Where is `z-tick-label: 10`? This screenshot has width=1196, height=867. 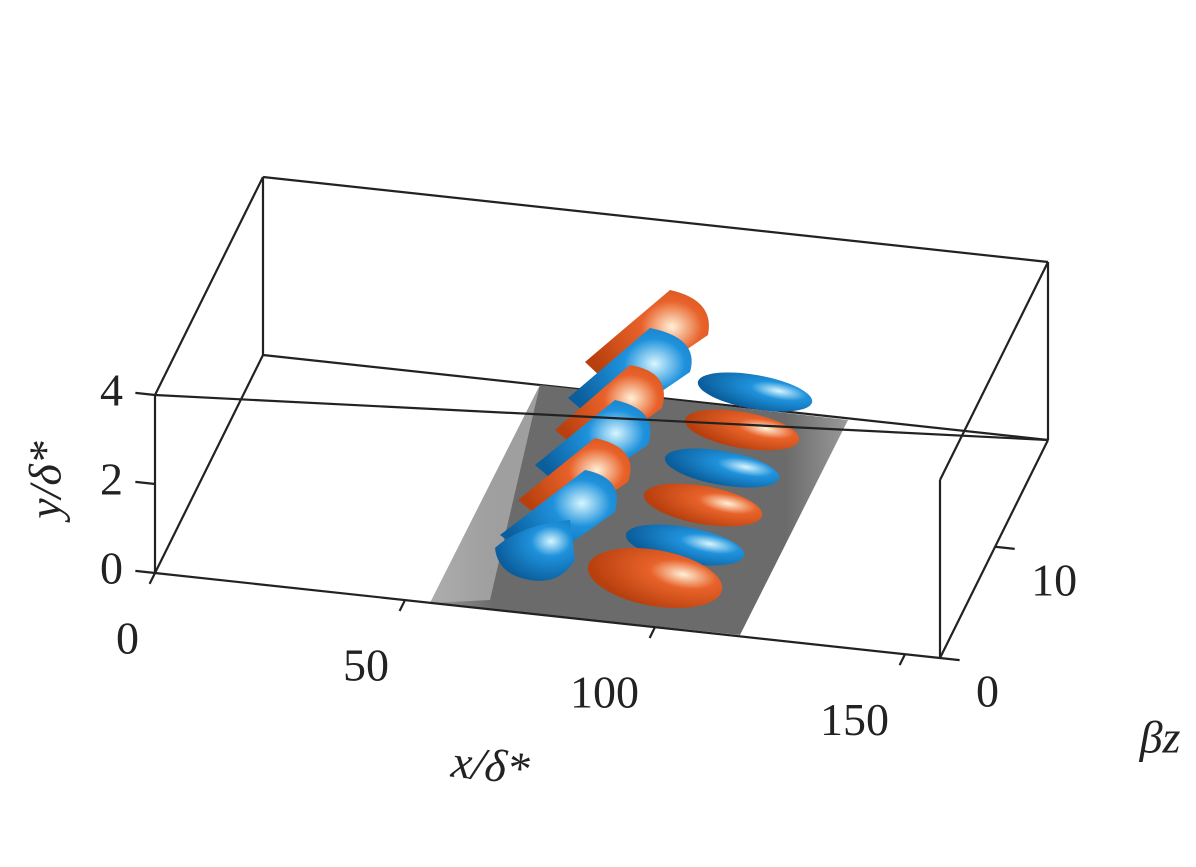 z-tick-label: 10 is located at coordinates (1054, 579).